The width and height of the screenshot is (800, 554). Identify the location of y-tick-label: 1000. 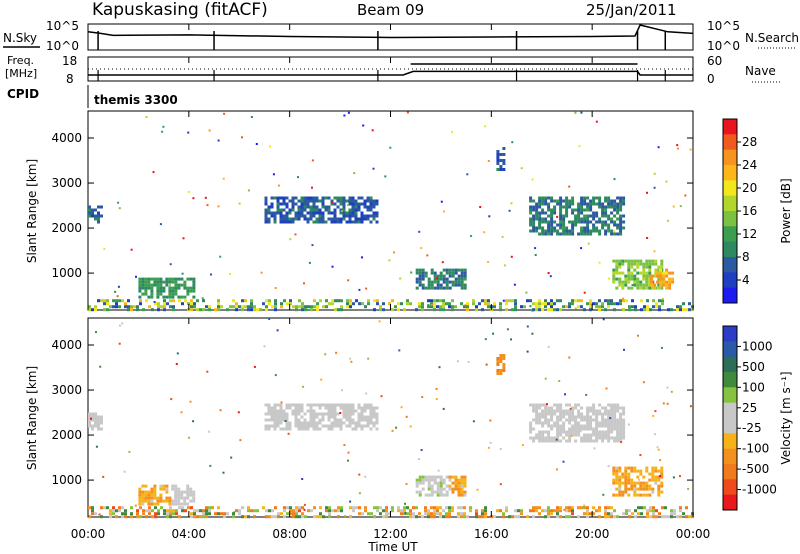
(66, 273).